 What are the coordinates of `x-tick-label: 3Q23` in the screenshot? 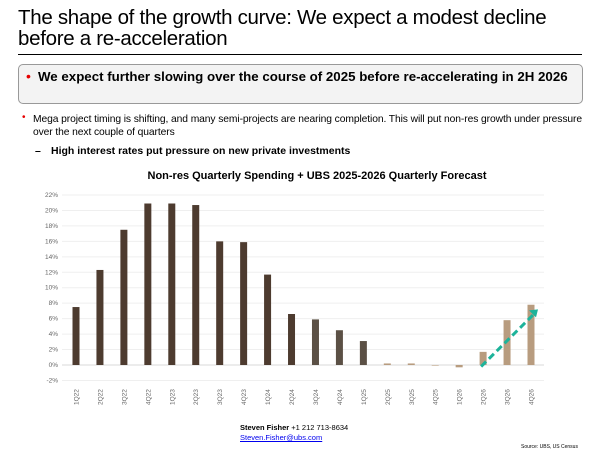 It's located at (220, 397).